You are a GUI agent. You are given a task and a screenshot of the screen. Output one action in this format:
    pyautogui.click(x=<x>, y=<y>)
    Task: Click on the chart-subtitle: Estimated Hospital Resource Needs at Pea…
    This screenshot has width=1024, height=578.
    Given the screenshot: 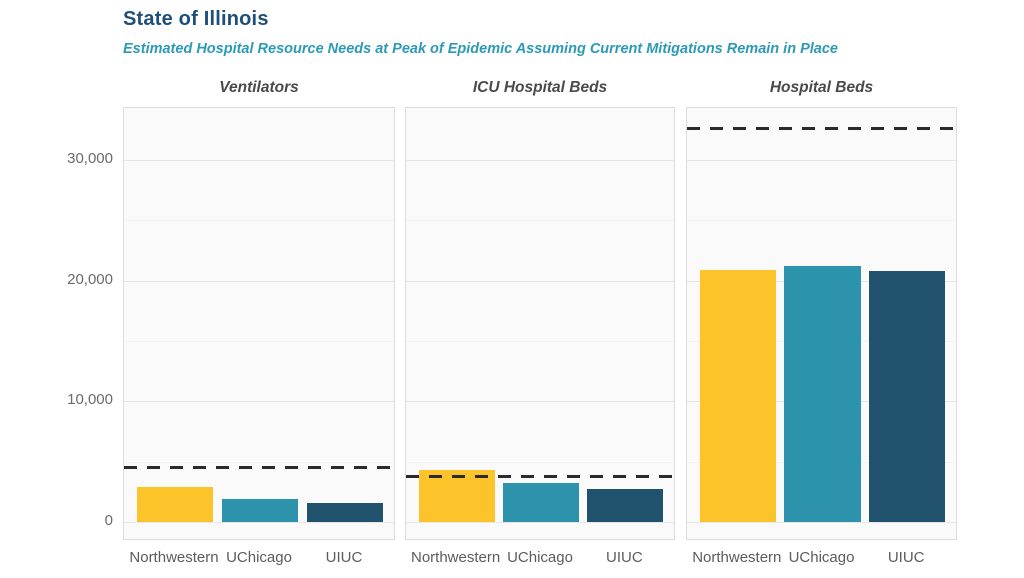 What is the action you would take?
    pyautogui.click(x=480, y=49)
    